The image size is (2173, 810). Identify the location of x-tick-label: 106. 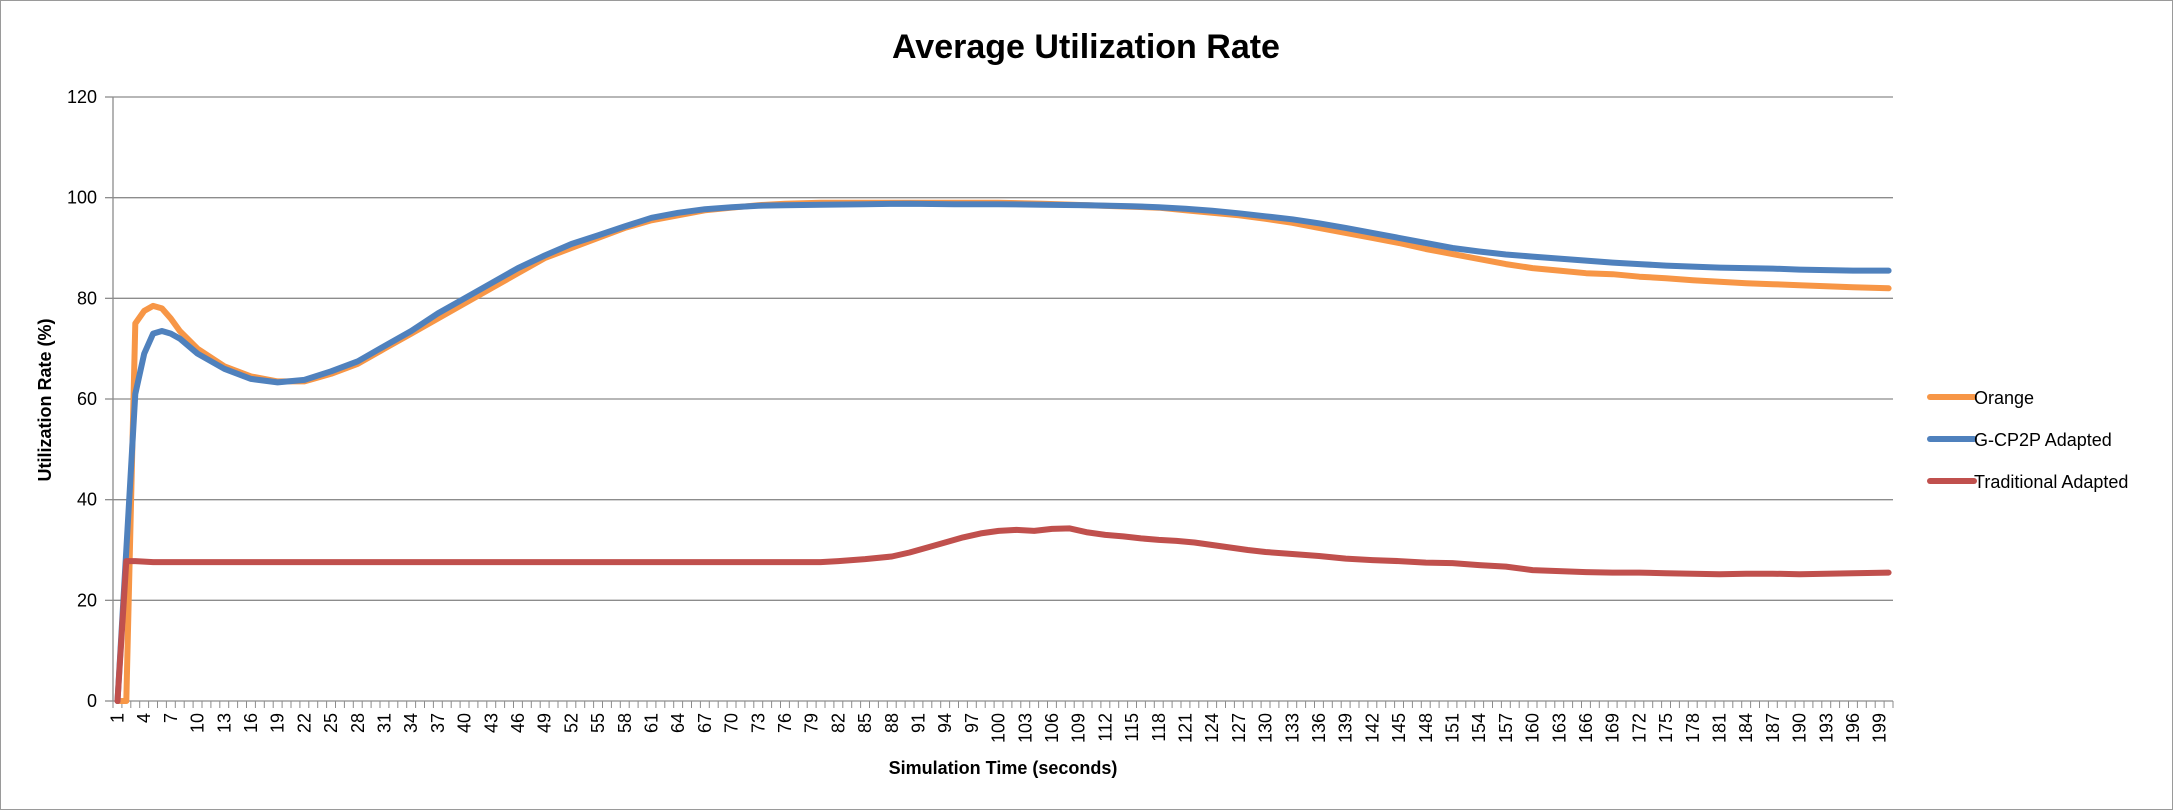
(1052, 728).